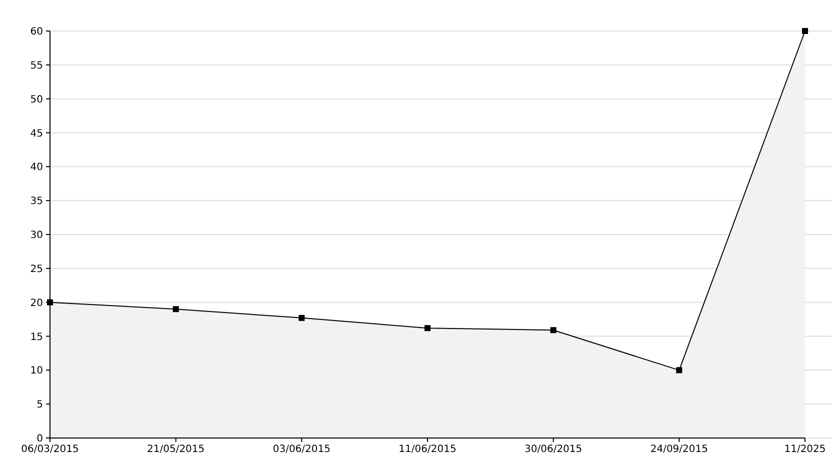  Describe the element at coordinates (36, 100) in the screenshot. I see `y-tick-label: 50` at that location.